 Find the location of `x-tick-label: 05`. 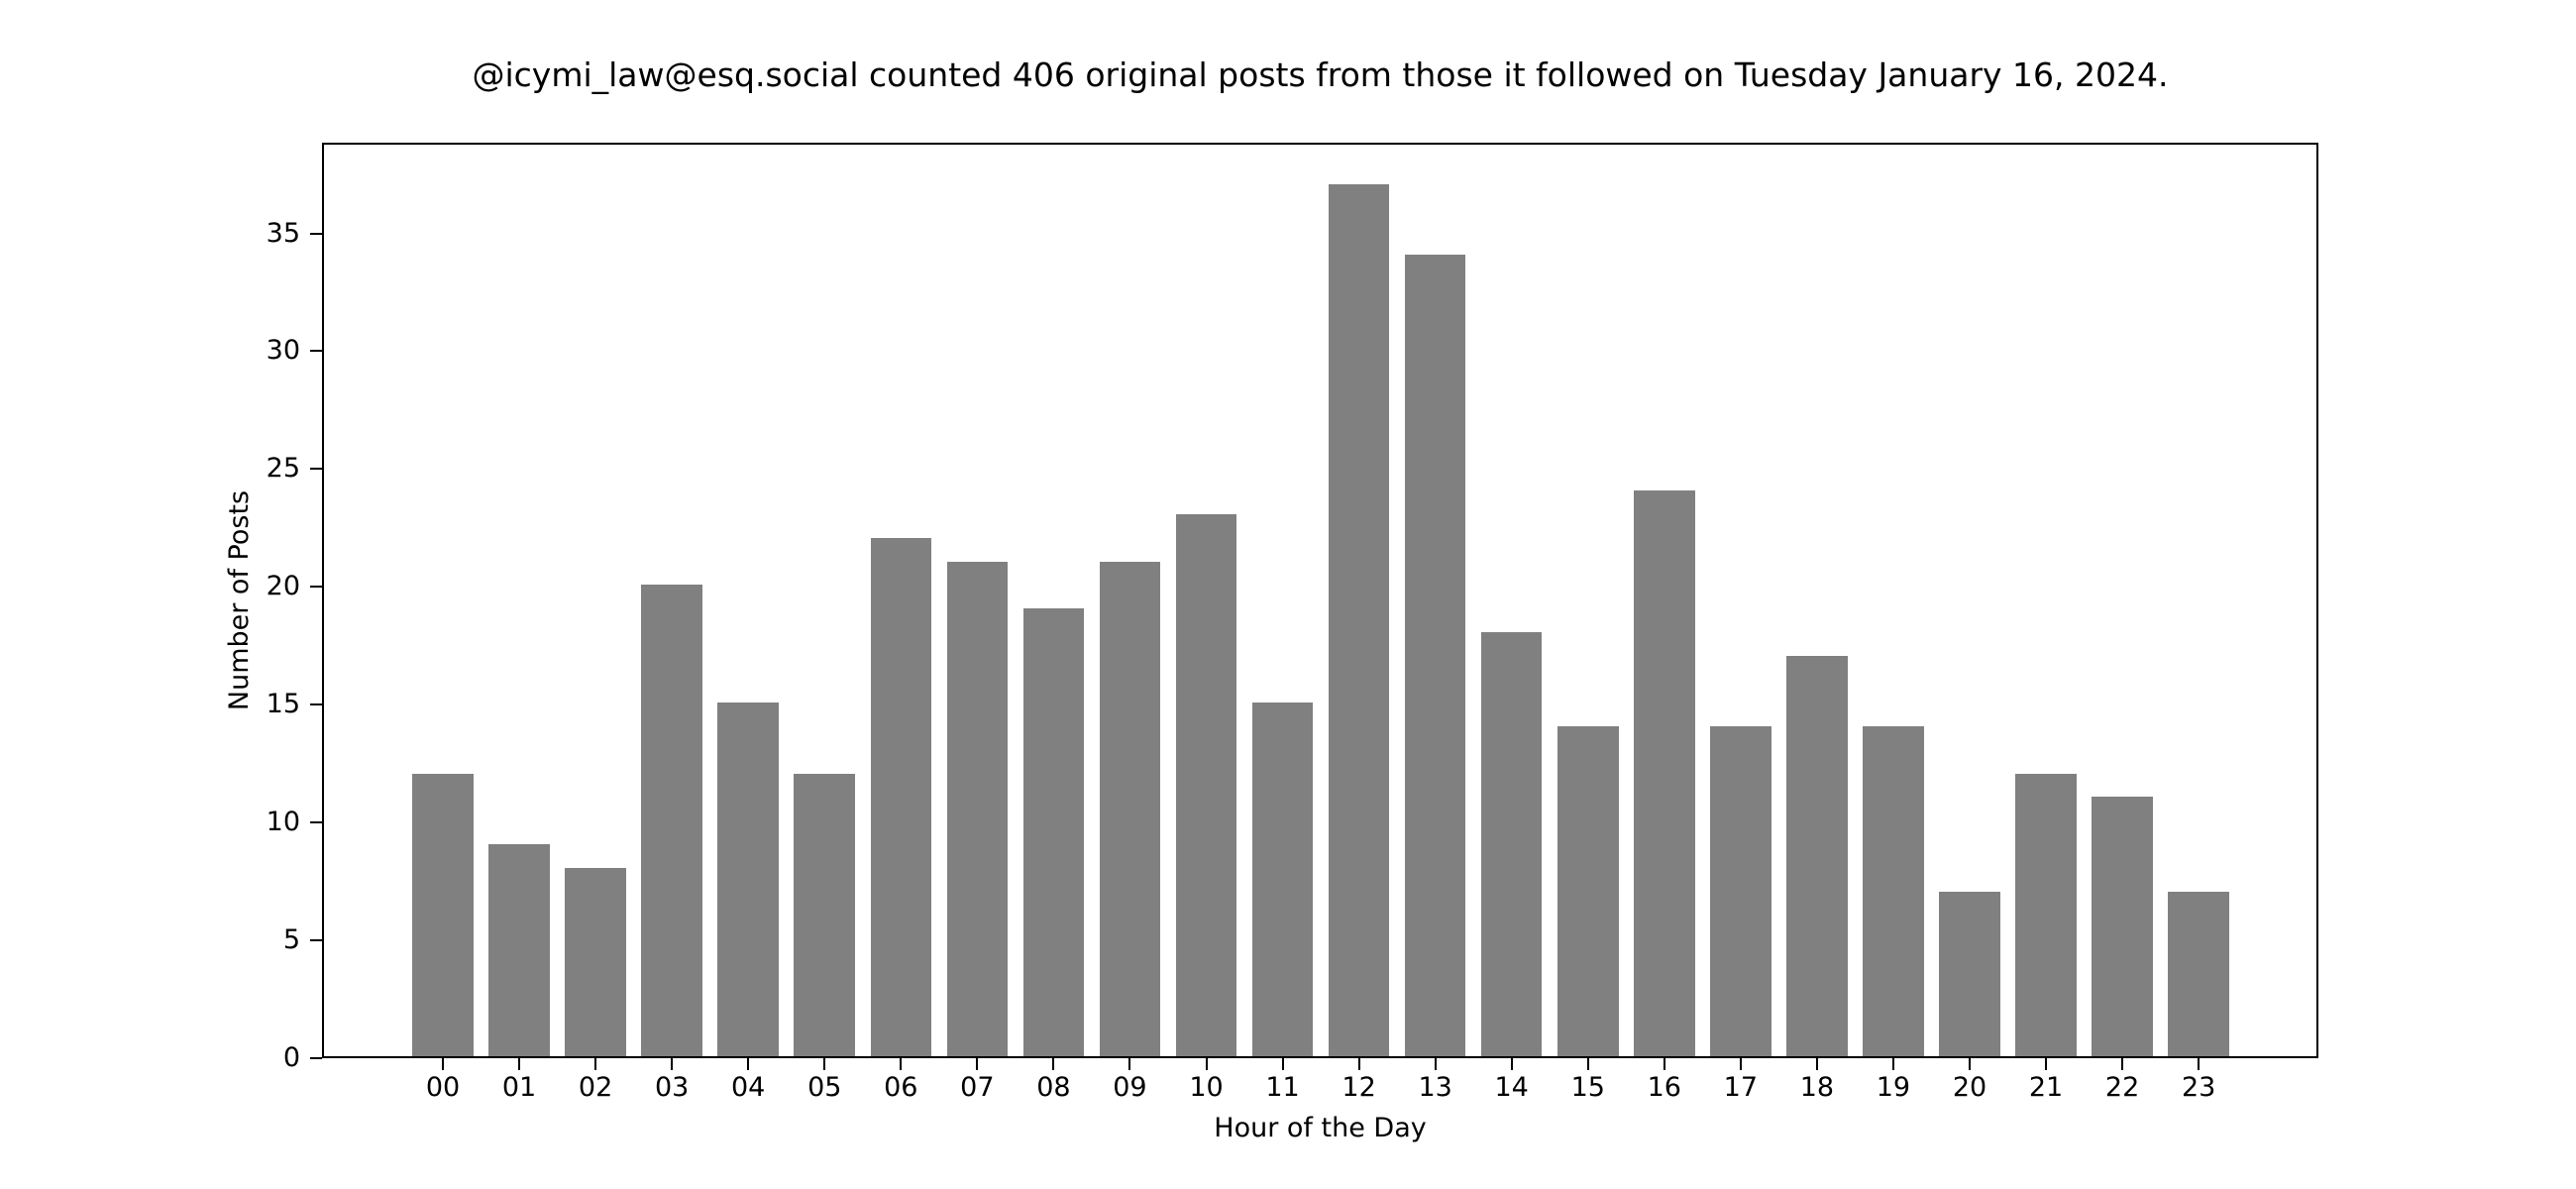

x-tick-label: 05 is located at coordinates (825, 1088).